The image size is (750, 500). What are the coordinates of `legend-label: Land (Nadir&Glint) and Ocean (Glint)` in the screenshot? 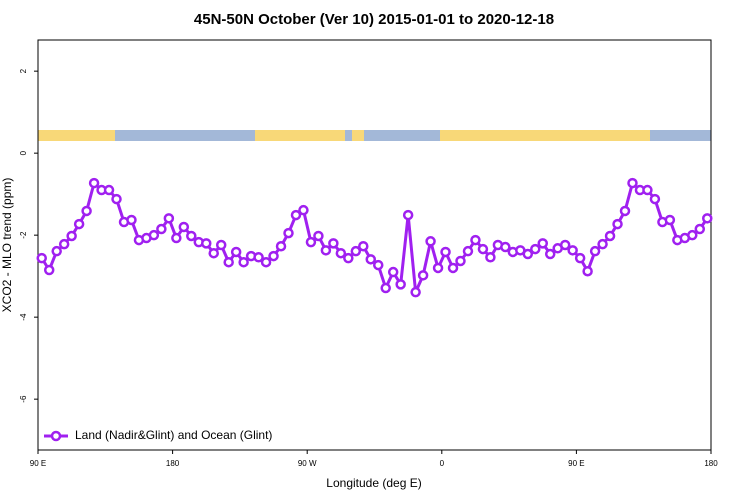 It's located at (173, 435).